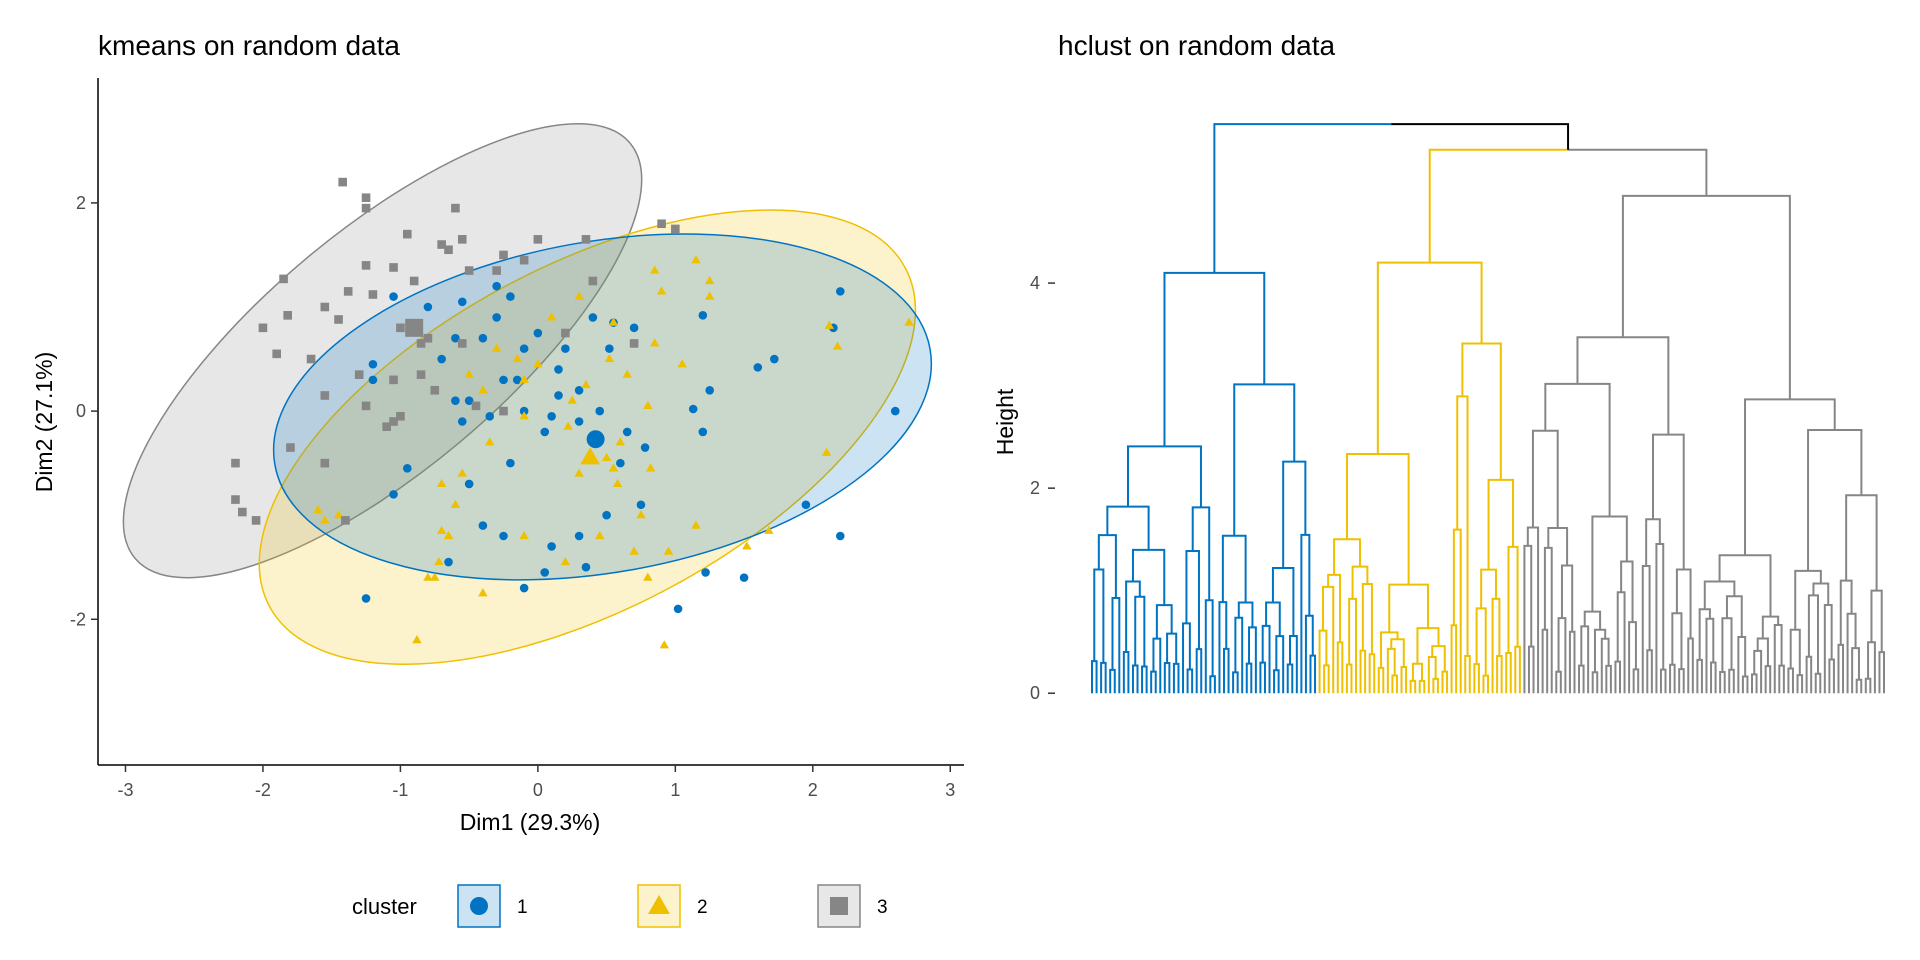  Describe the element at coordinates (522, 907) in the screenshot. I see `legend-label-1: 1` at that location.